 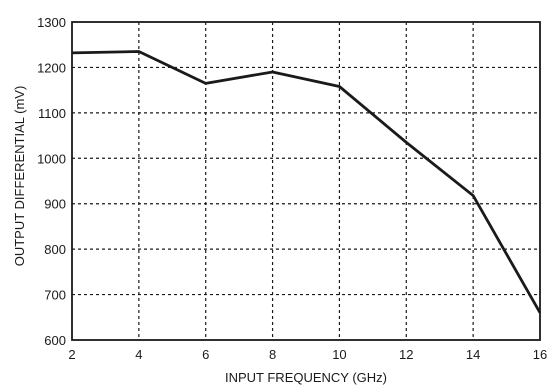 I want to click on y-tick-label: 600, so click(x=55, y=340).